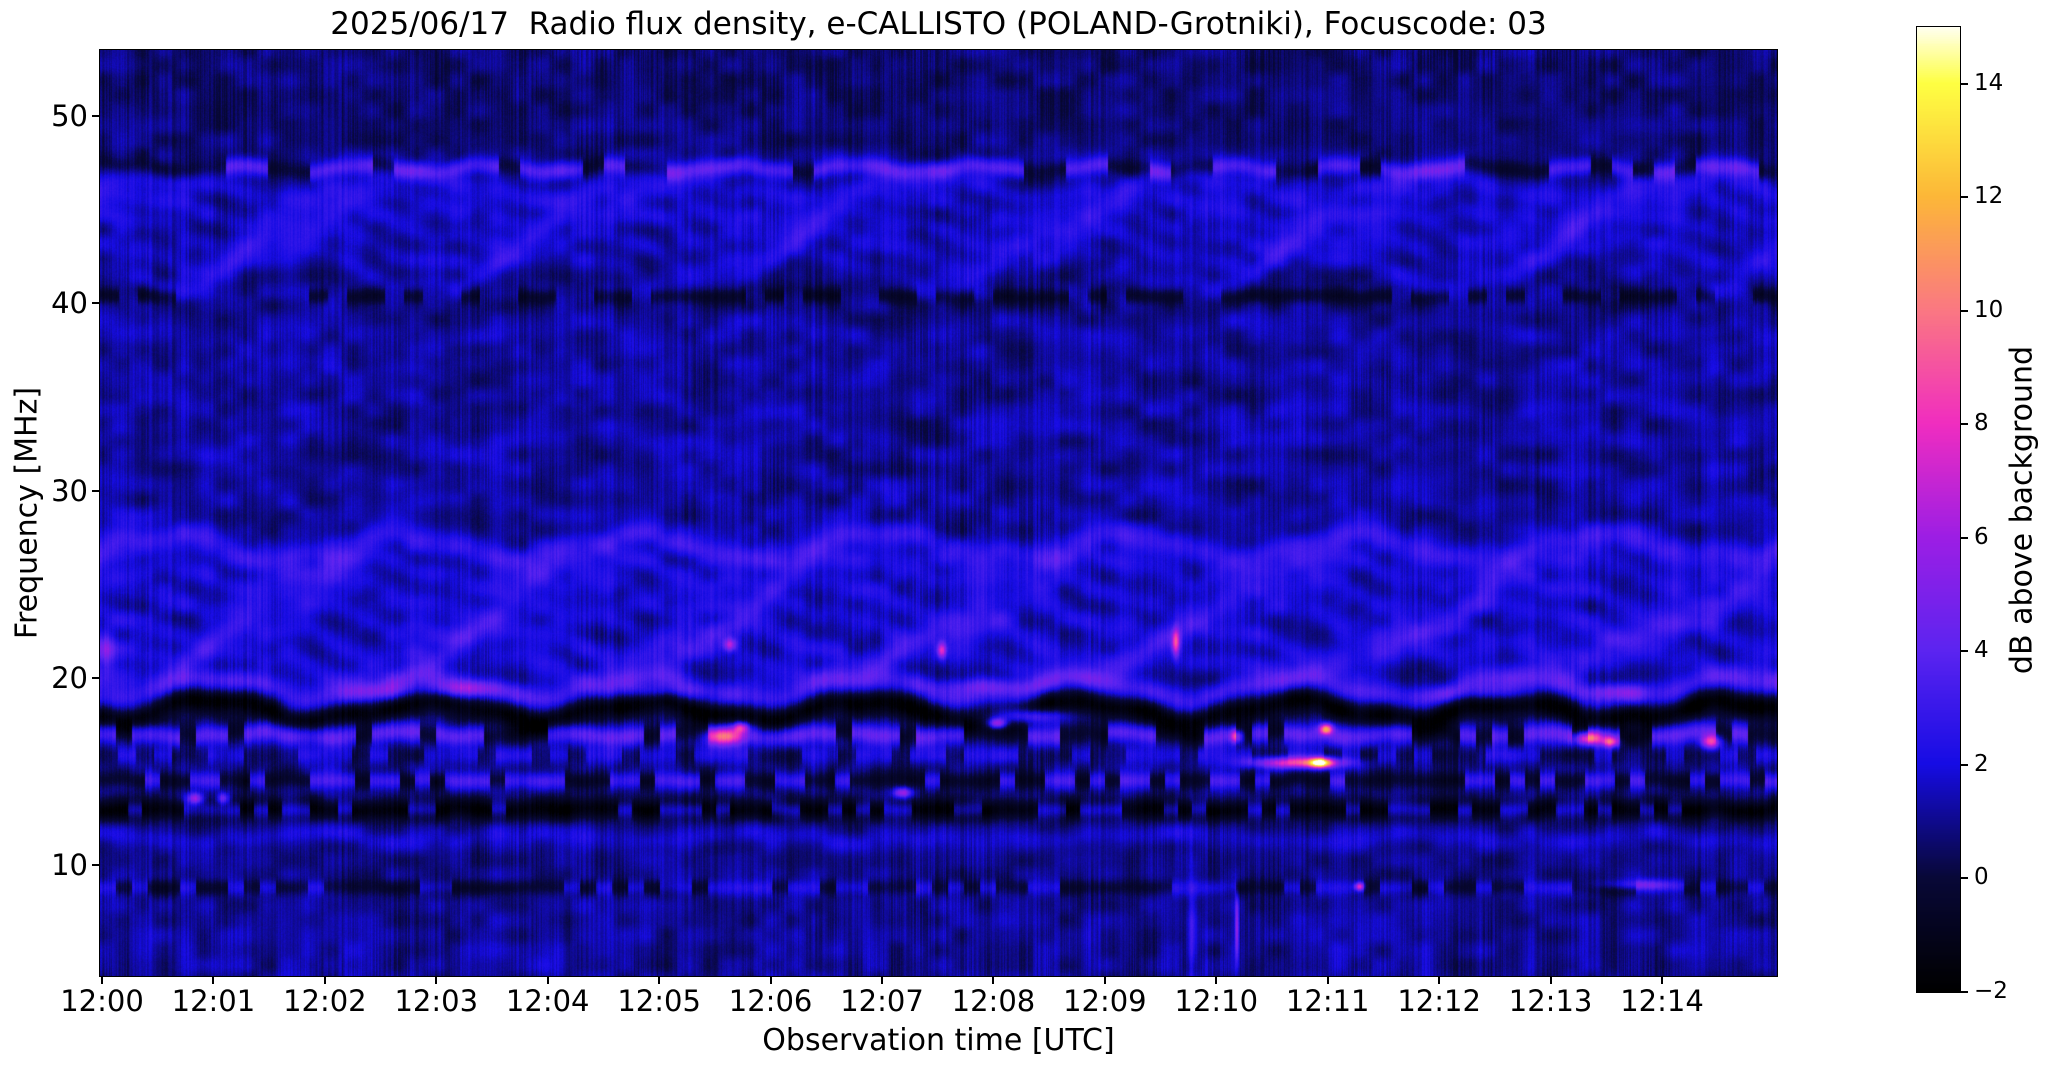 The width and height of the screenshot is (2047, 1067). Describe the element at coordinates (1662, 1001) in the screenshot. I see `x-tick-label: 12:14` at that location.